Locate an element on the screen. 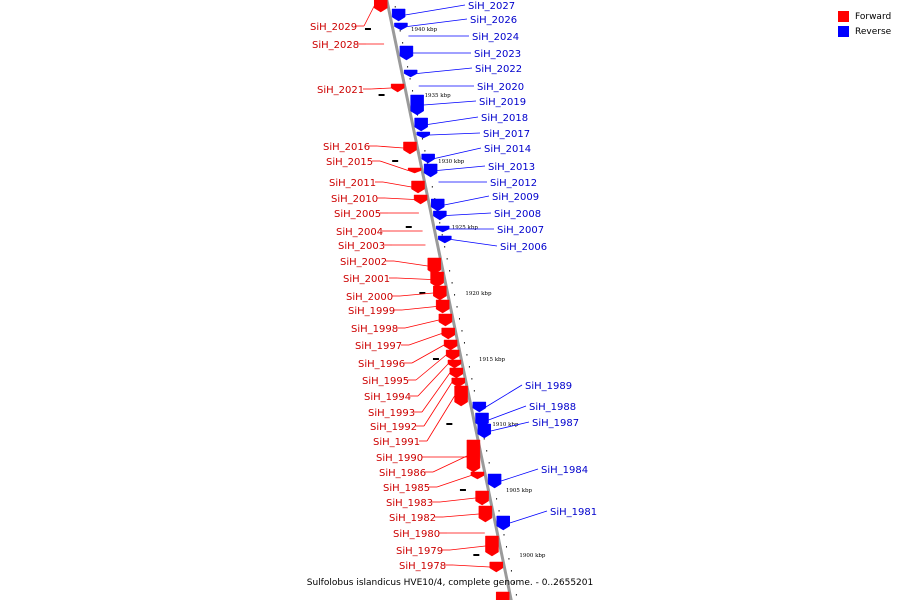  gene-label-sih_2013: SiH_2013 is located at coordinates (511, 167).